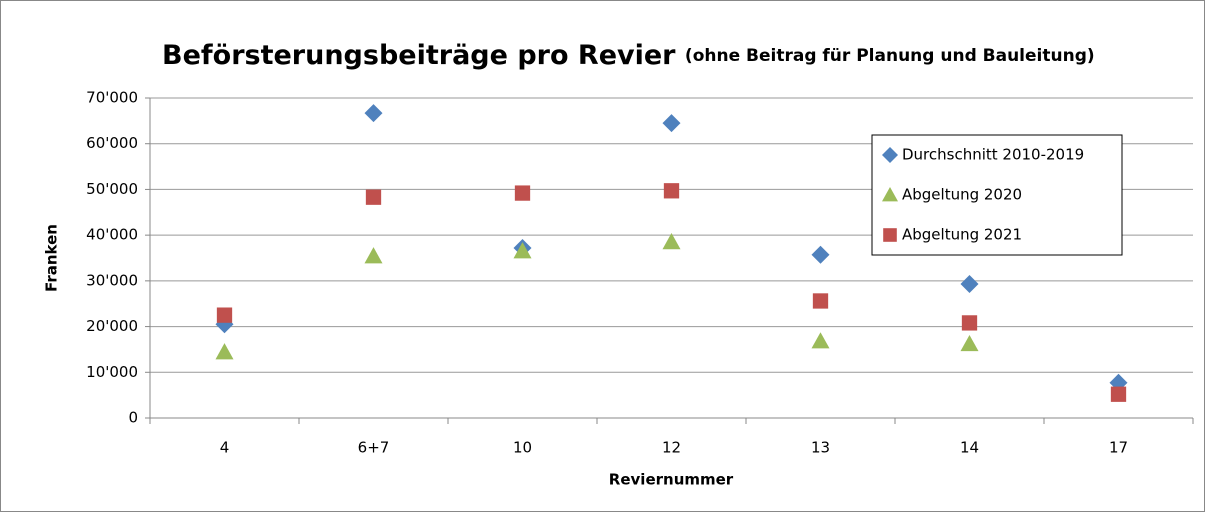  I want to click on x-axis-label: Reviernummer, so click(671, 480).